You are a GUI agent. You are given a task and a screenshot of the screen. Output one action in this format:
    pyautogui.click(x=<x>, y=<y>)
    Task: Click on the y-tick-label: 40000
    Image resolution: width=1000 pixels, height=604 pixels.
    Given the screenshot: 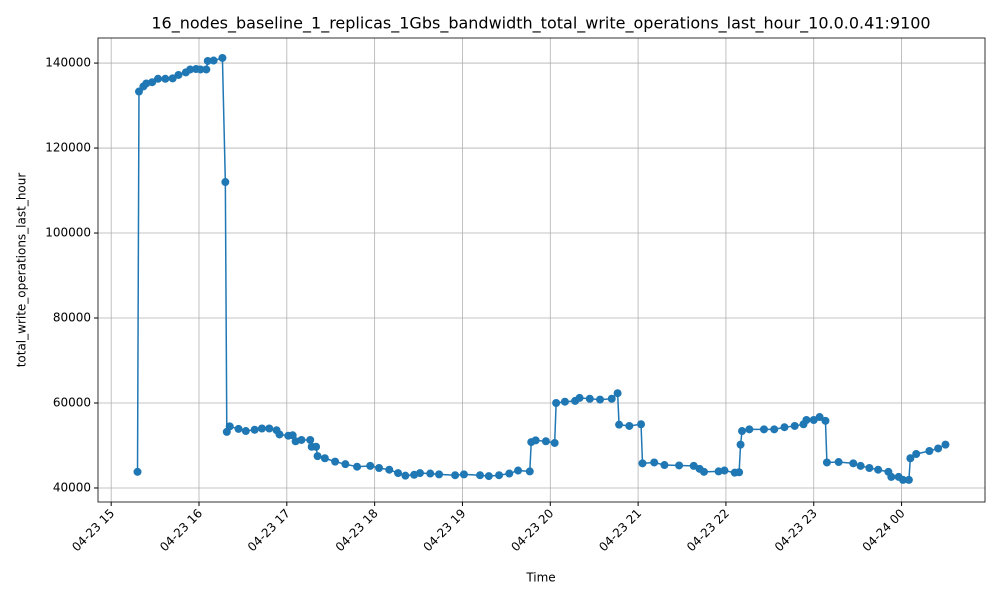 What is the action you would take?
    pyautogui.click(x=72, y=487)
    